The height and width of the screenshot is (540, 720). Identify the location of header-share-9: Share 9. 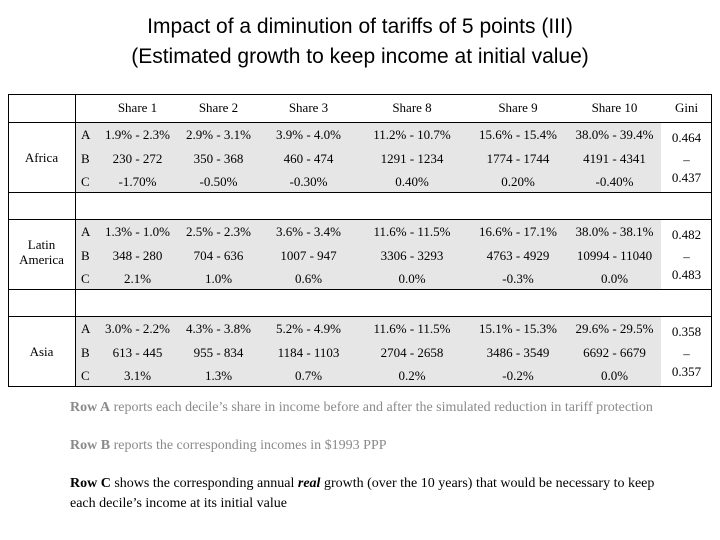
(518, 107).